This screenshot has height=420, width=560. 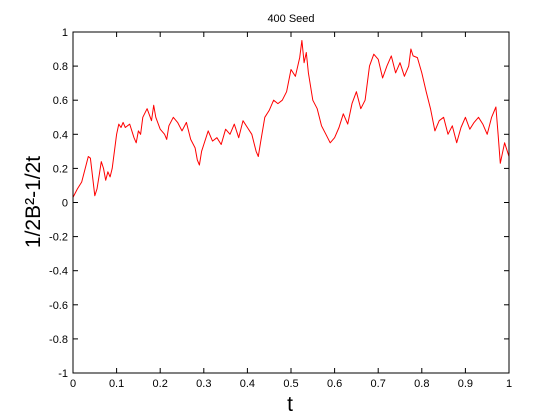 What do you see at coordinates (60, 67) in the screenshot?
I see `y-tick-label: 0.8` at bounding box center [60, 67].